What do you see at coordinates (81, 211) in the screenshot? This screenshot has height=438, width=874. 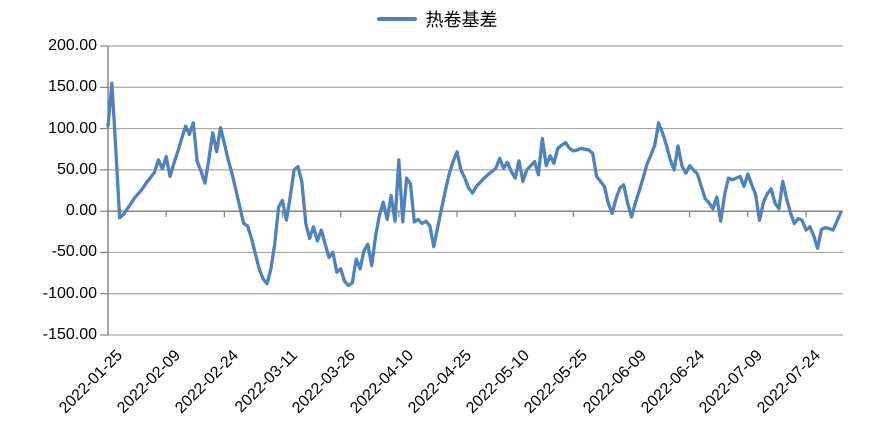 I see `y-tick-label: 0.00` at bounding box center [81, 211].